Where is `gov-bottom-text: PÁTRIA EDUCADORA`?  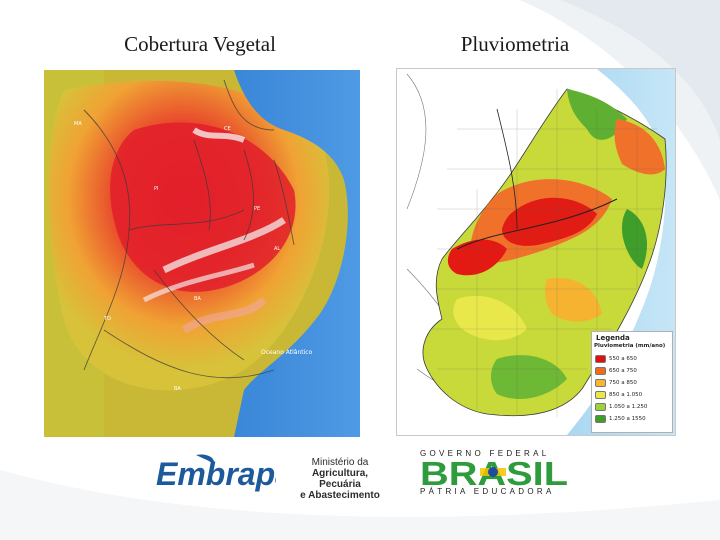
gov-bottom-text: PÁTRIA EDUCADORA is located at coordinates (487, 491).